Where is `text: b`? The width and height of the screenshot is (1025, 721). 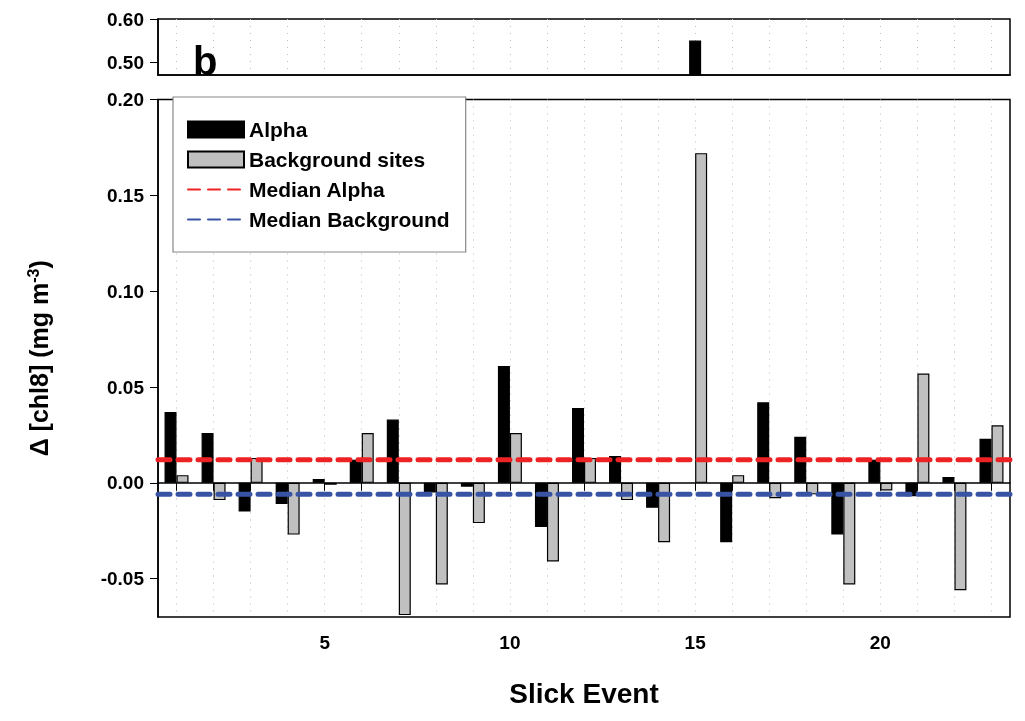 text: b is located at coordinates (205, 61).